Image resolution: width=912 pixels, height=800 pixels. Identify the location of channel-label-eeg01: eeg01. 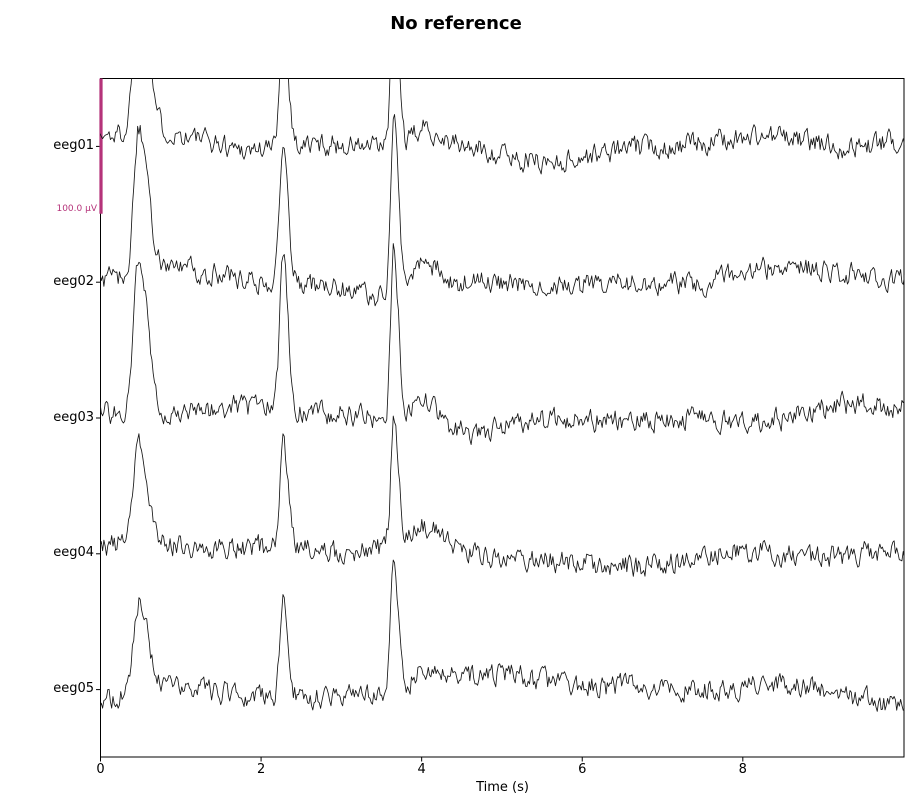
(73, 145).